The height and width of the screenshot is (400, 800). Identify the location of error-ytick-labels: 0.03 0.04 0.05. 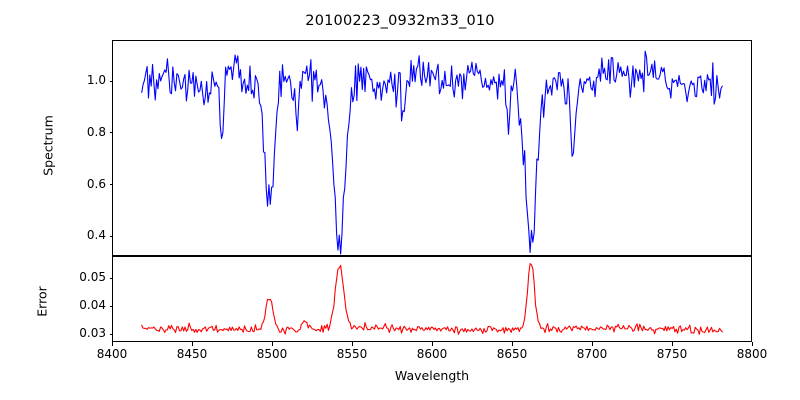
(81, 299).